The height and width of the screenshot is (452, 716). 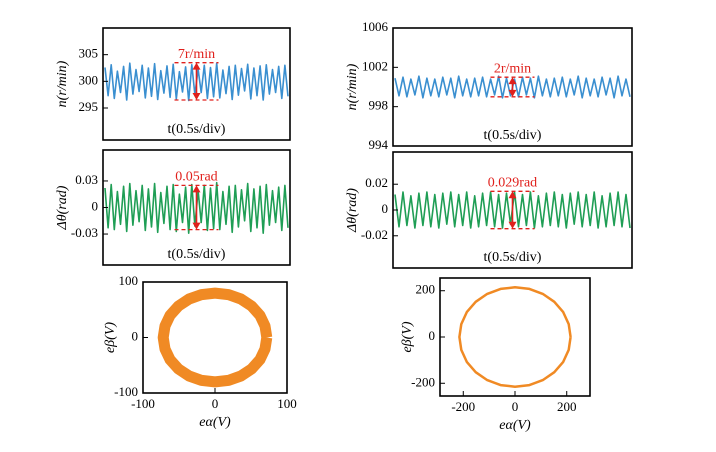 I want to click on x-tick-label: 100, so click(x=287, y=403).